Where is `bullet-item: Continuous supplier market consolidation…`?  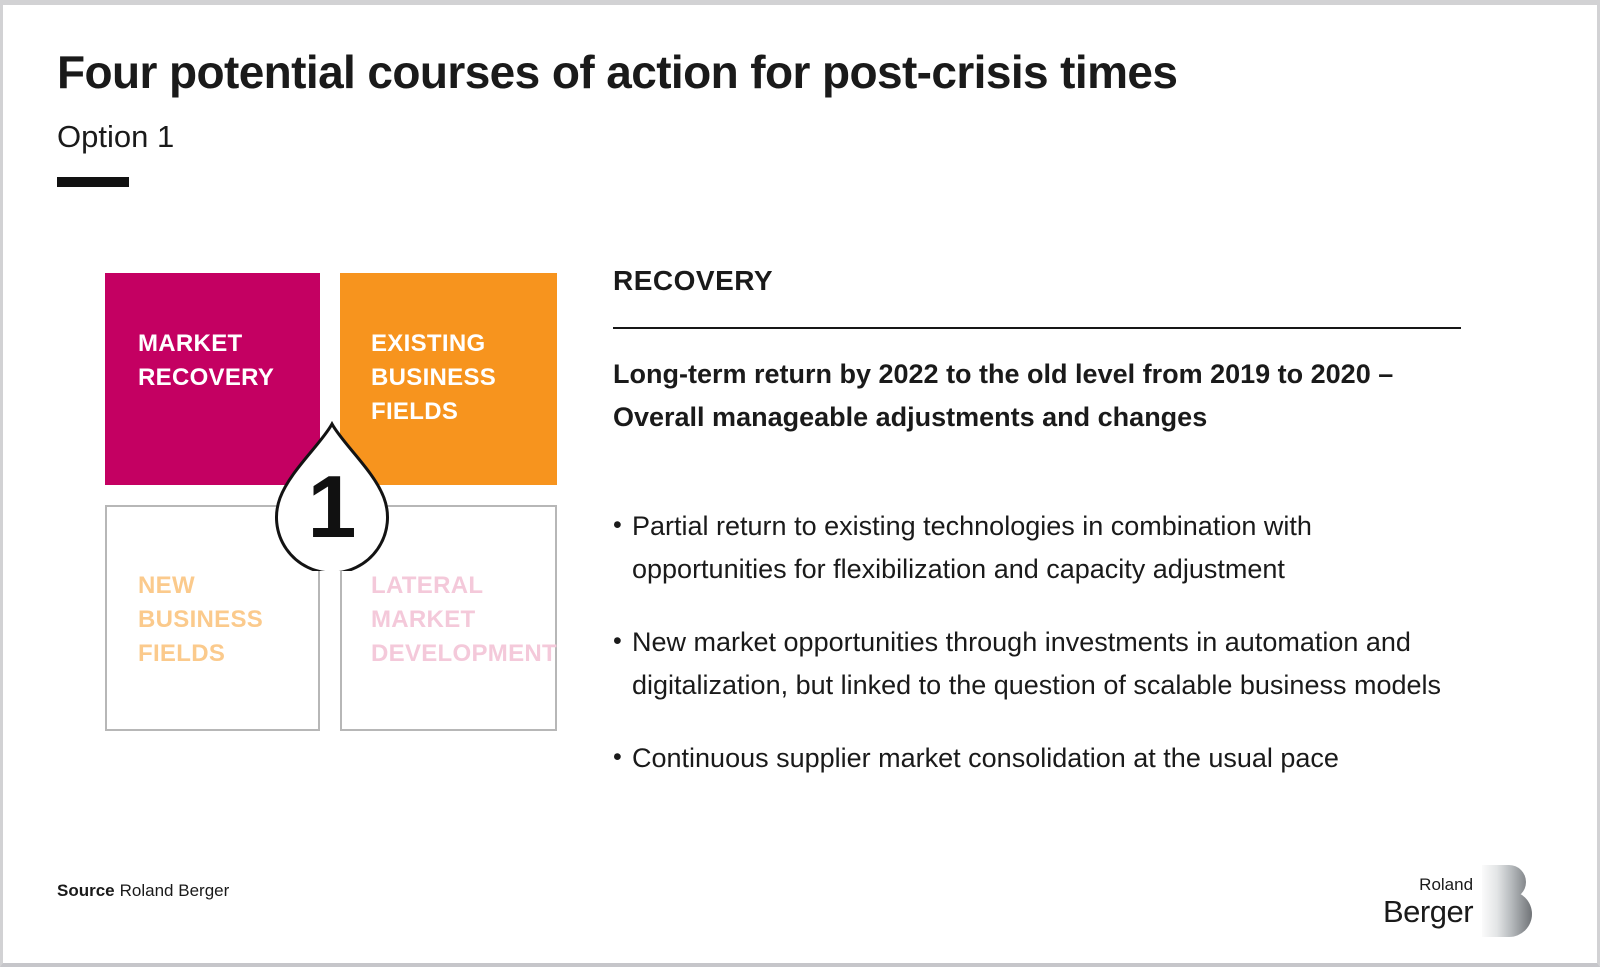
bullet-item: Continuous supplier market consolidation… is located at coordinates (1037, 758).